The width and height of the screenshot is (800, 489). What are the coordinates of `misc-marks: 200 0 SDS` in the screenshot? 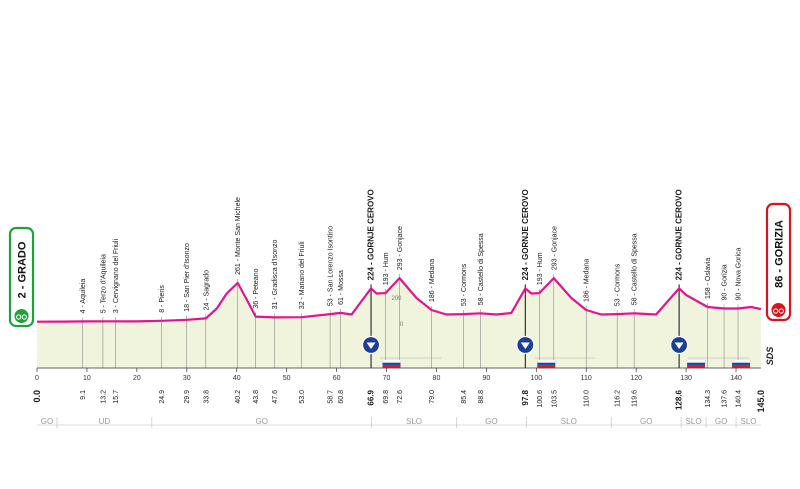 It's located at (583, 330).